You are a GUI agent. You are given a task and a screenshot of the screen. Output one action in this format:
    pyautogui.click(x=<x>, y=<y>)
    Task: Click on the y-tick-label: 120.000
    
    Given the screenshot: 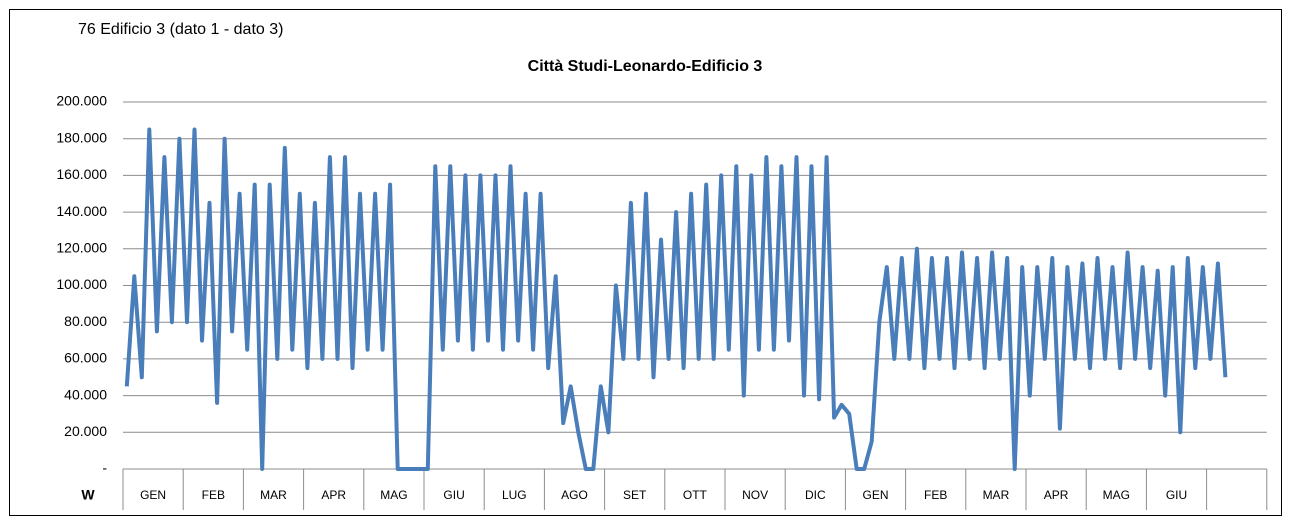 What is the action you would take?
    pyautogui.click(x=81, y=248)
    